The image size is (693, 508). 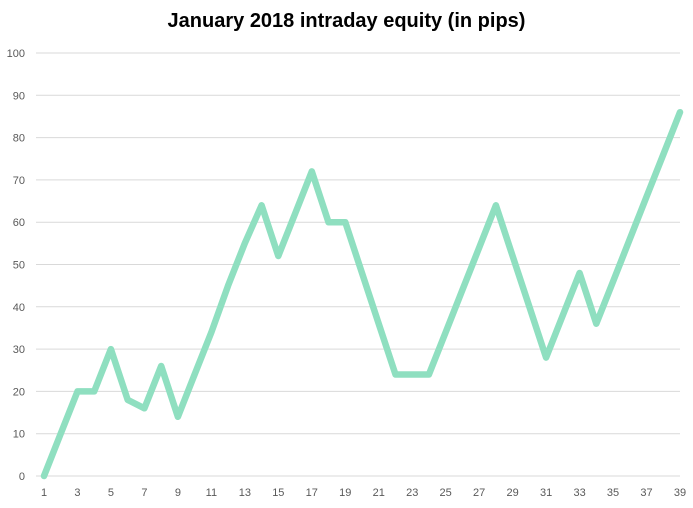 I want to click on x-tick-label: 9, so click(x=178, y=493).